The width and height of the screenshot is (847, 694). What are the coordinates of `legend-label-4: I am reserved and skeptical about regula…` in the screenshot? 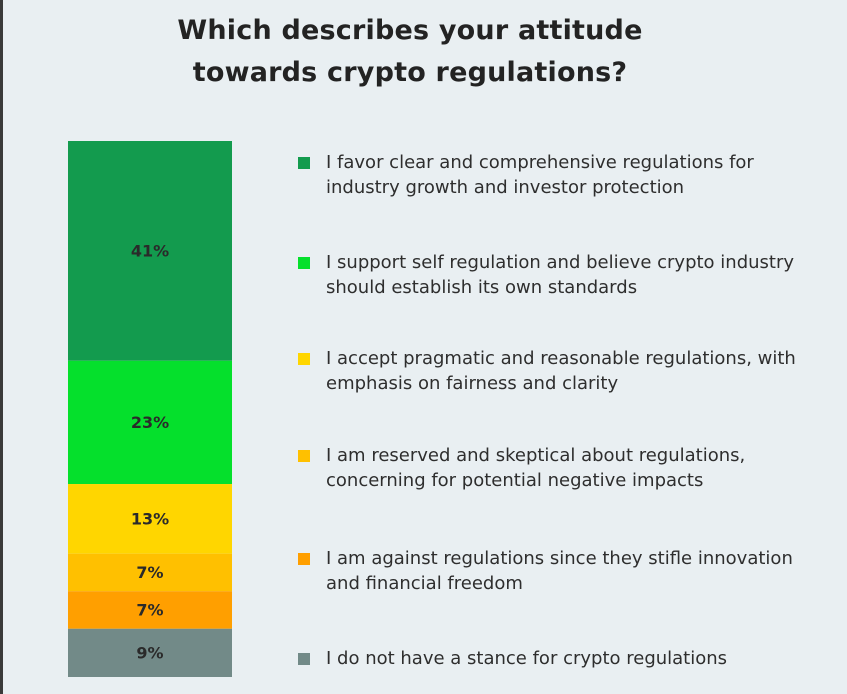 It's located at (536, 468).